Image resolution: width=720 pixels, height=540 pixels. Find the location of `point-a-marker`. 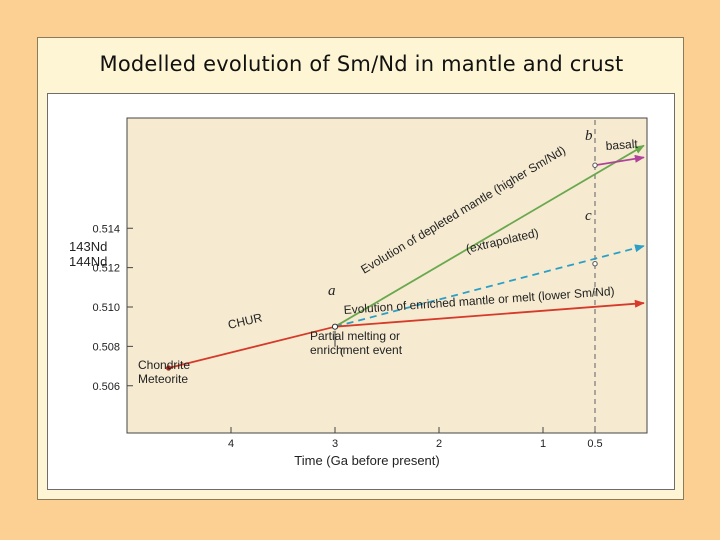

point-a-marker is located at coordinates (335, 326).